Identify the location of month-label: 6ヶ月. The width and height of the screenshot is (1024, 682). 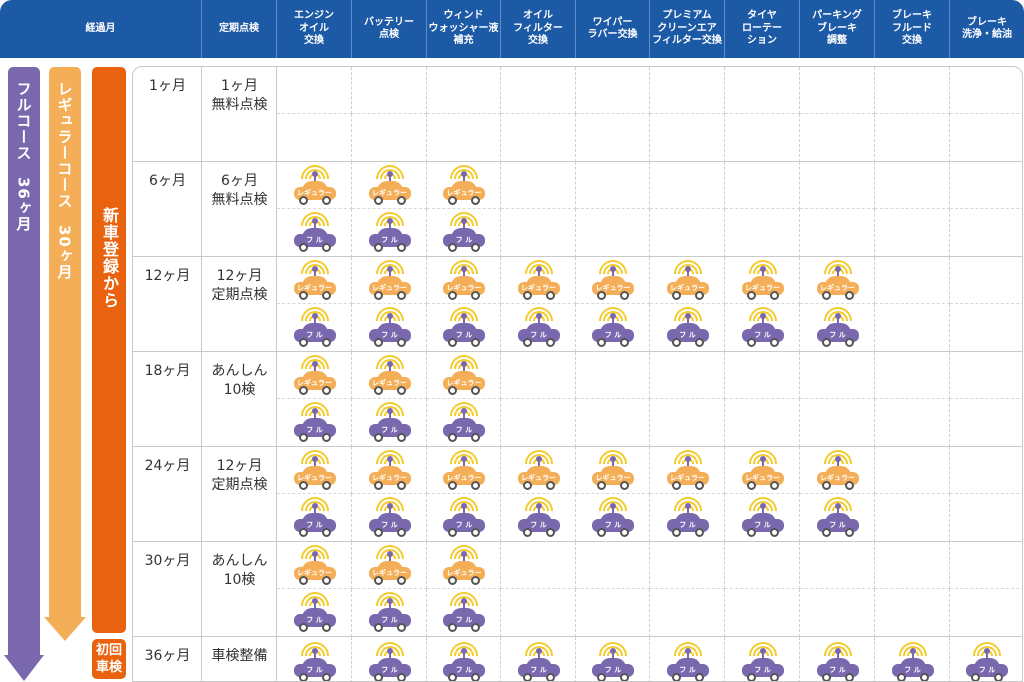
(167, 181).